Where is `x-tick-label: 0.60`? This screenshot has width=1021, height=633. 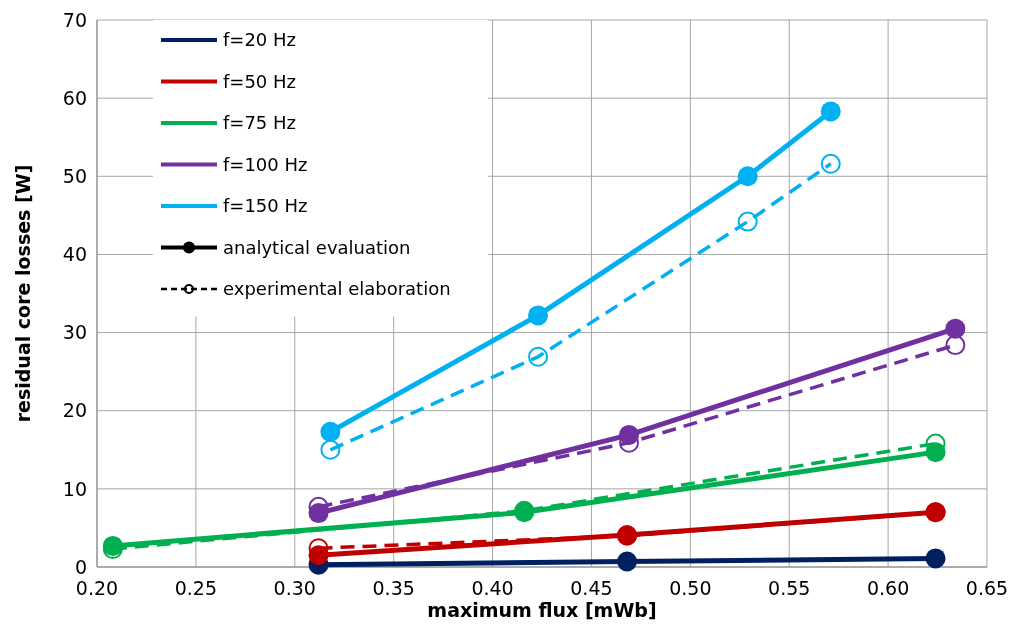 x-tick-label: 0.60 is located at coordinates (888, 588).